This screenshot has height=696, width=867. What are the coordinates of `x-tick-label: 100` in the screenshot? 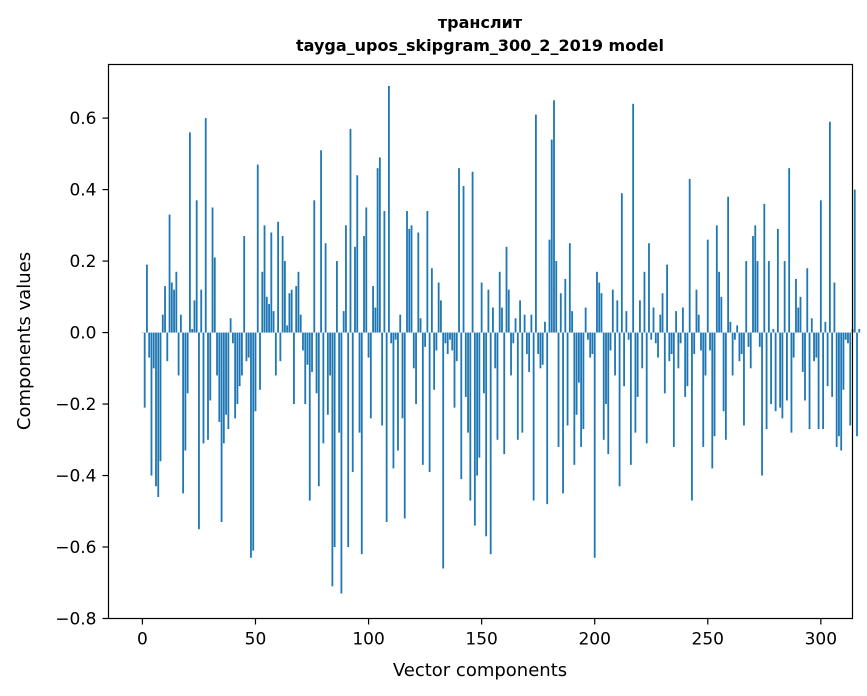 It's located at (368, 640).